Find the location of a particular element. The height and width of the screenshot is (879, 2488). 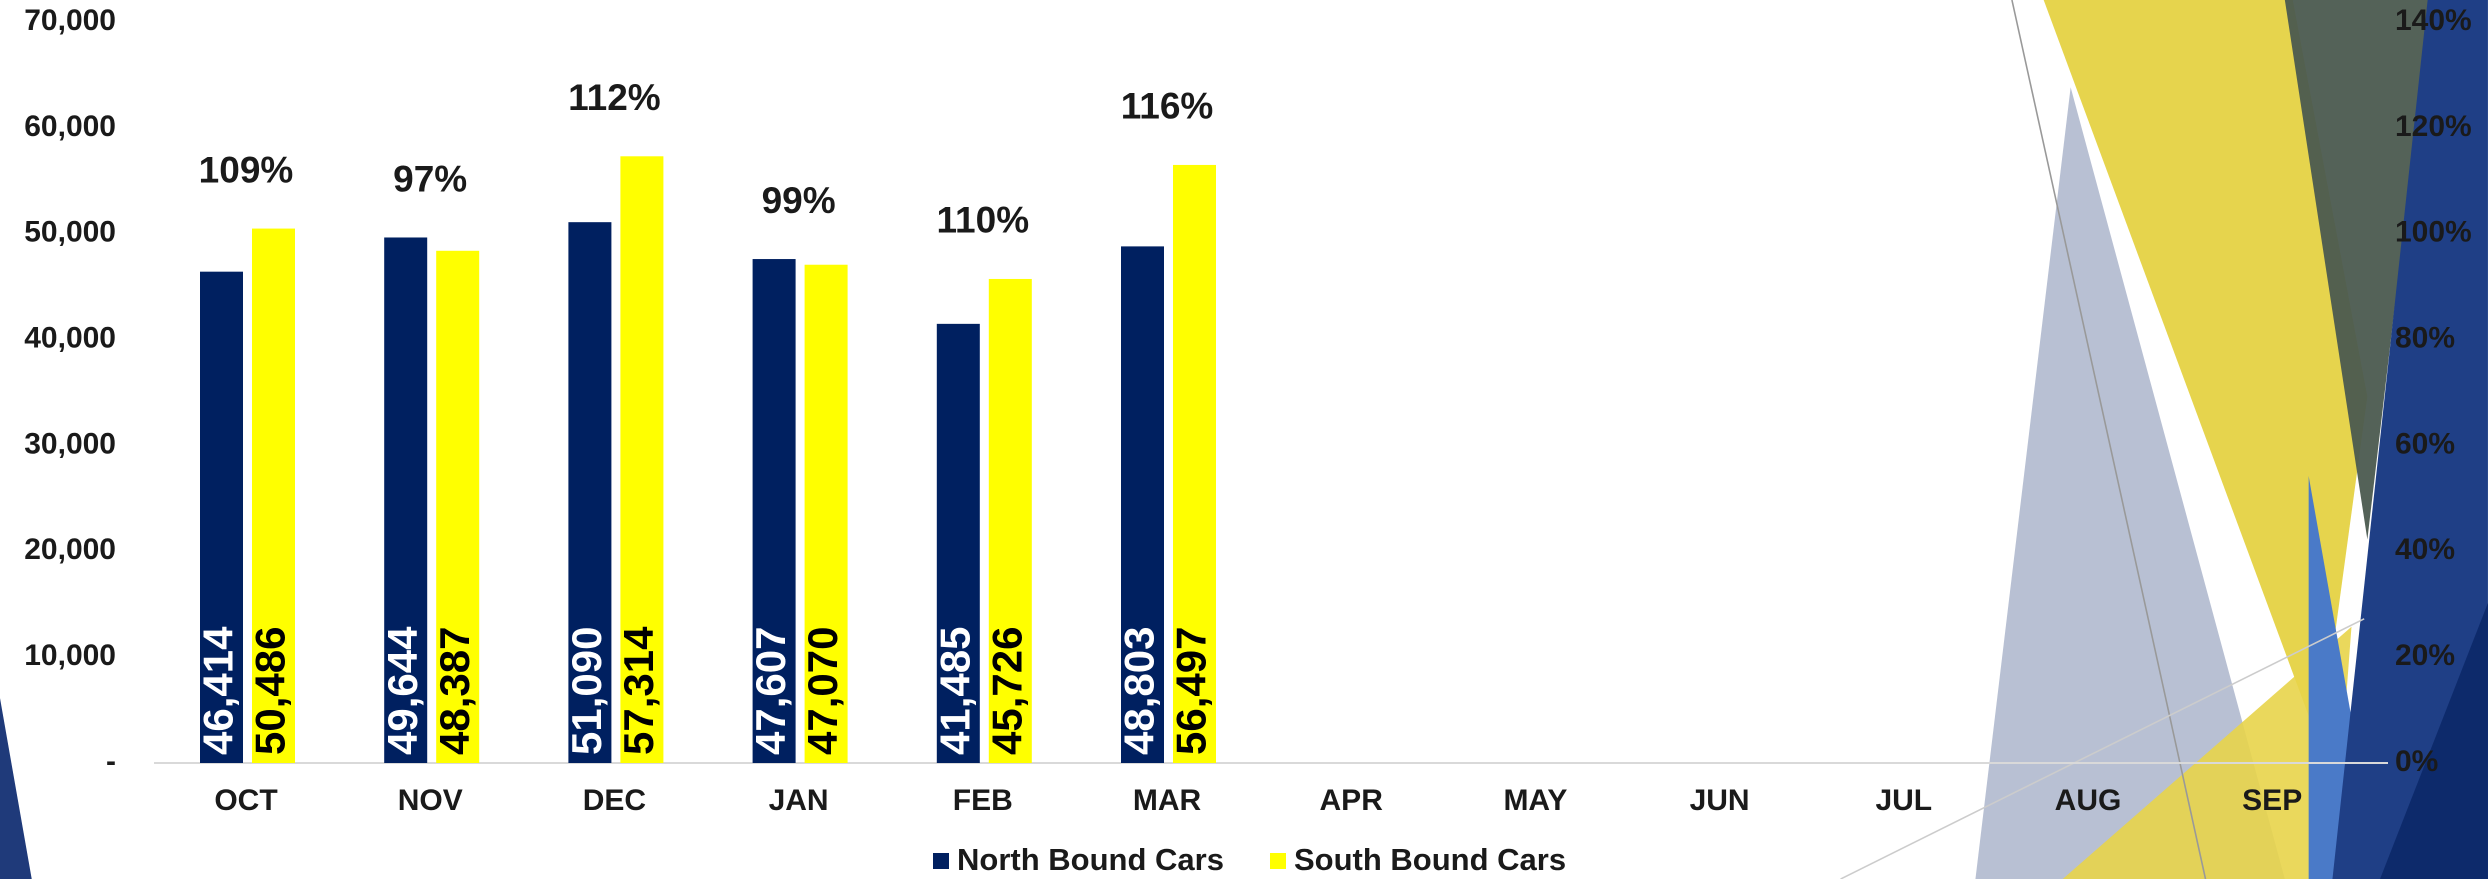

y-tick-label: 60,000 is located at coordinates (70, 126).